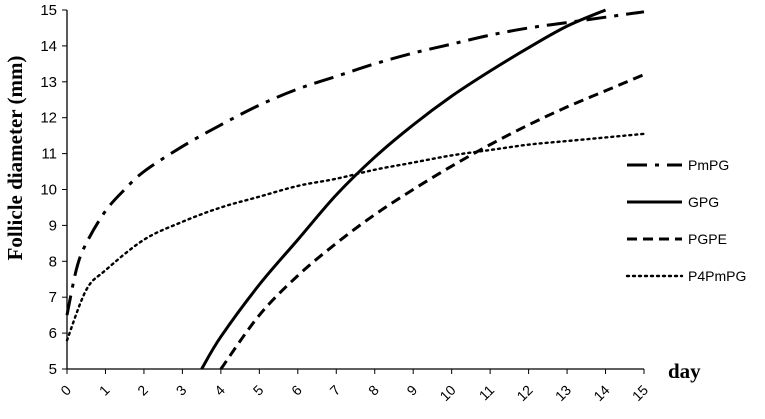  I want to click on x-tick-label: 3, so click(181, 390).